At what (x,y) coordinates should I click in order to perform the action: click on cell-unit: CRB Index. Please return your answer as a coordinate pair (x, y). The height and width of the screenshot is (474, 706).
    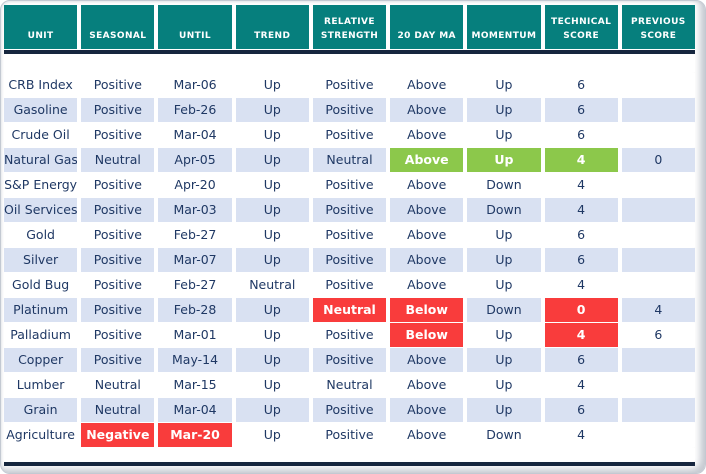
    Looking at the image, I should click on (41, 85).